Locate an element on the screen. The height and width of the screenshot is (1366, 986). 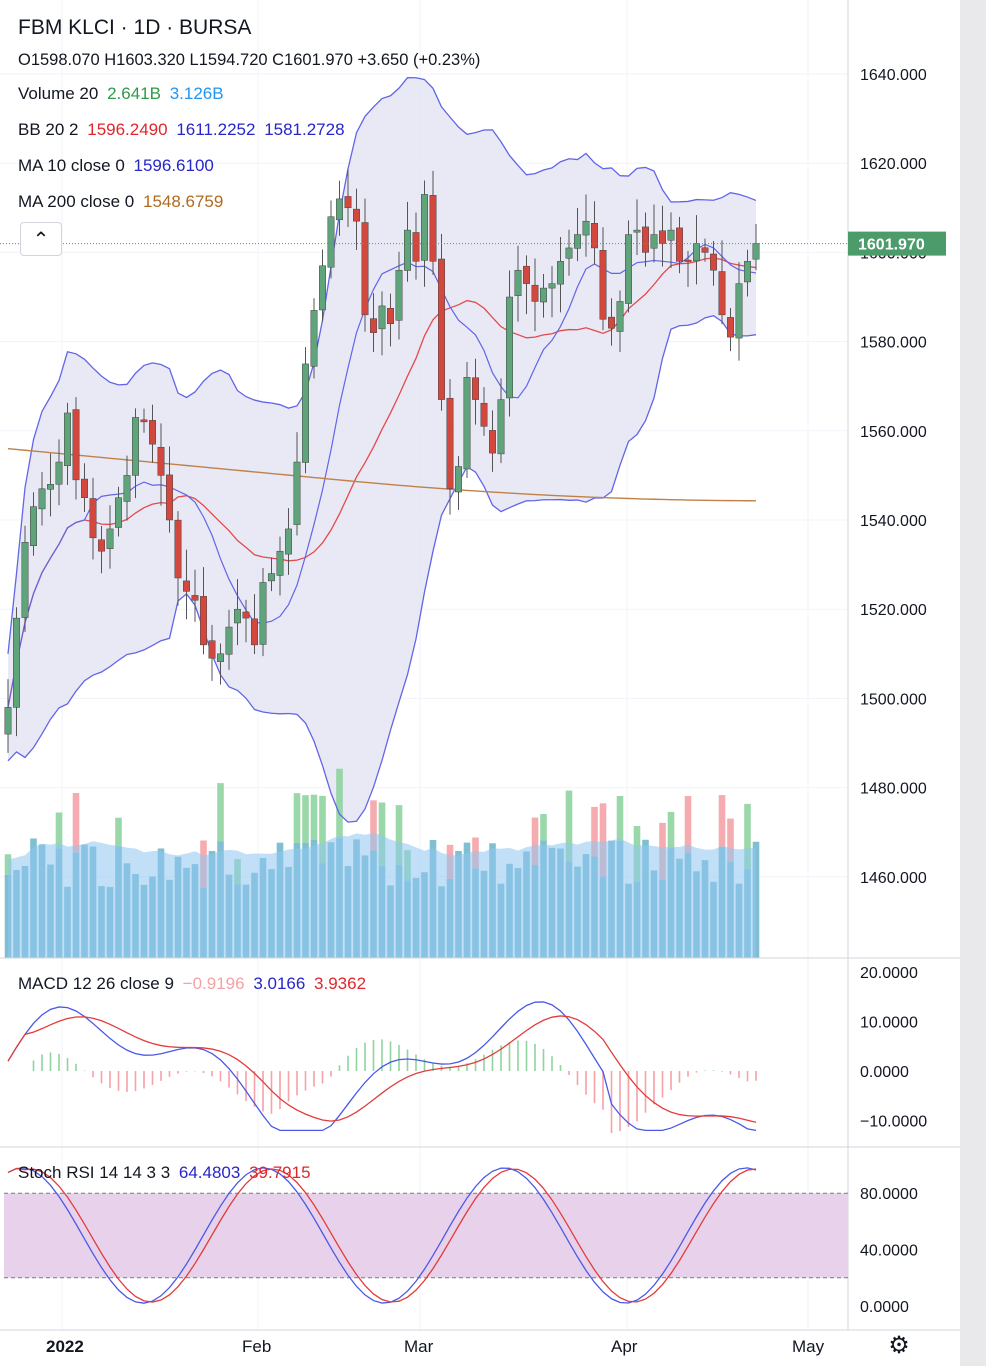
stoch-rsi-legend-label: Stoch RSI 14 14 3 3 is located at coordinates (94, 1172).